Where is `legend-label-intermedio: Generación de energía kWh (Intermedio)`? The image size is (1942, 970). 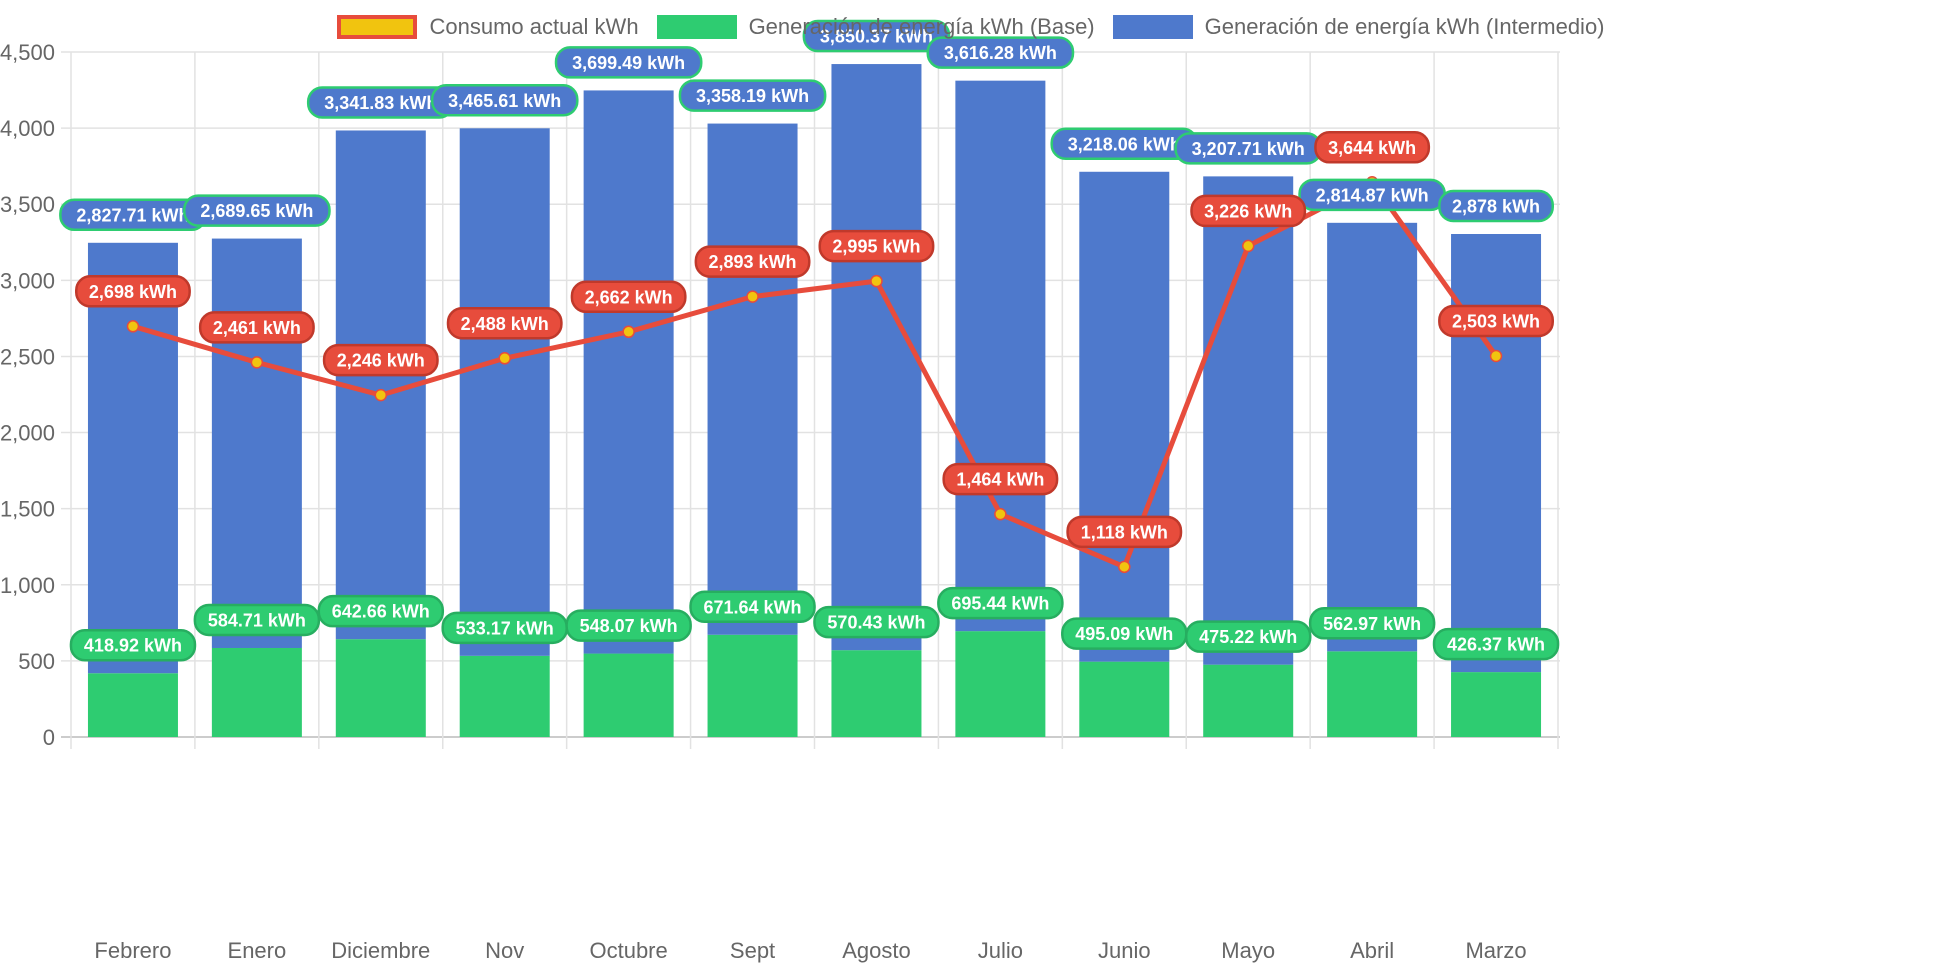
legend-label-intermedio: Generación de energía kWh (Intermedio) is located at coordinates (1404, 26).